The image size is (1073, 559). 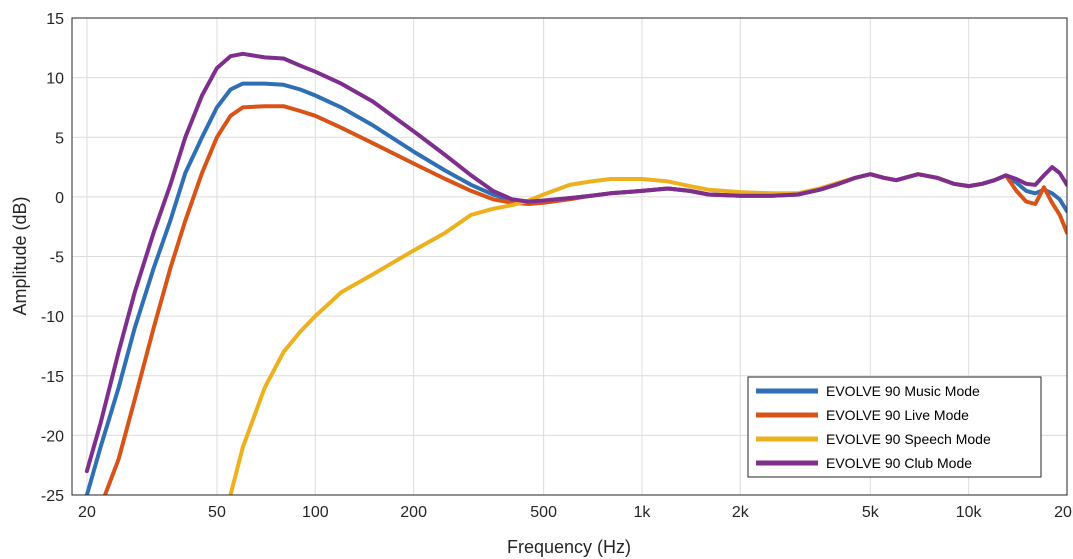 What do you see at coordinates (643, 512) in the screenshot?
I see `x-tick-label: 1k` at bounding box center [643, 512].